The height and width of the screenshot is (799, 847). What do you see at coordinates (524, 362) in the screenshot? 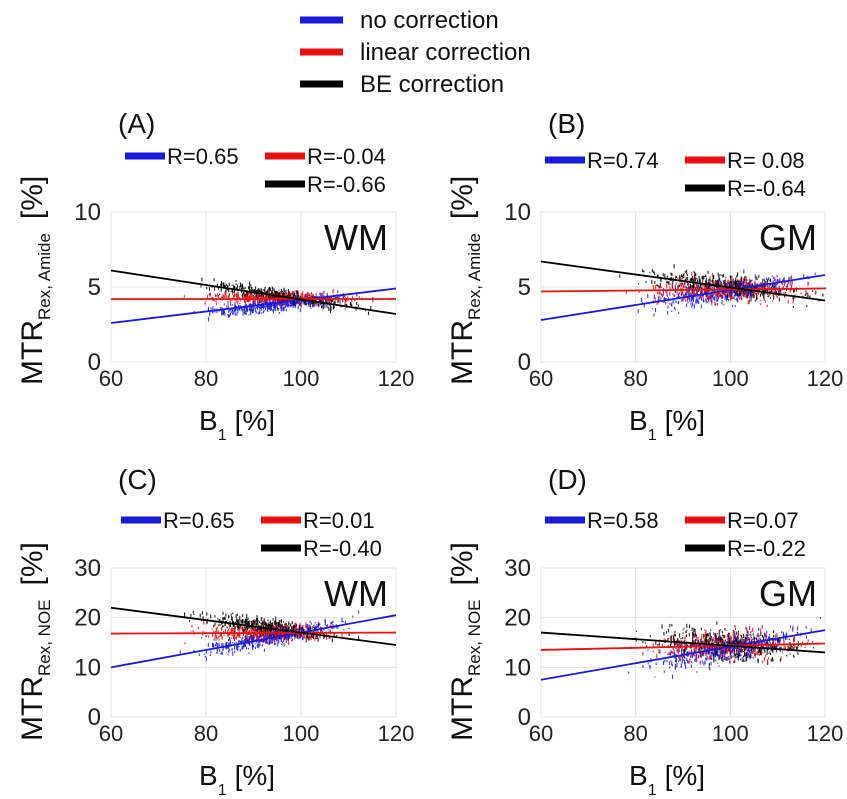
I see `y-tick-label: 0` at bounding box center [524, 362].